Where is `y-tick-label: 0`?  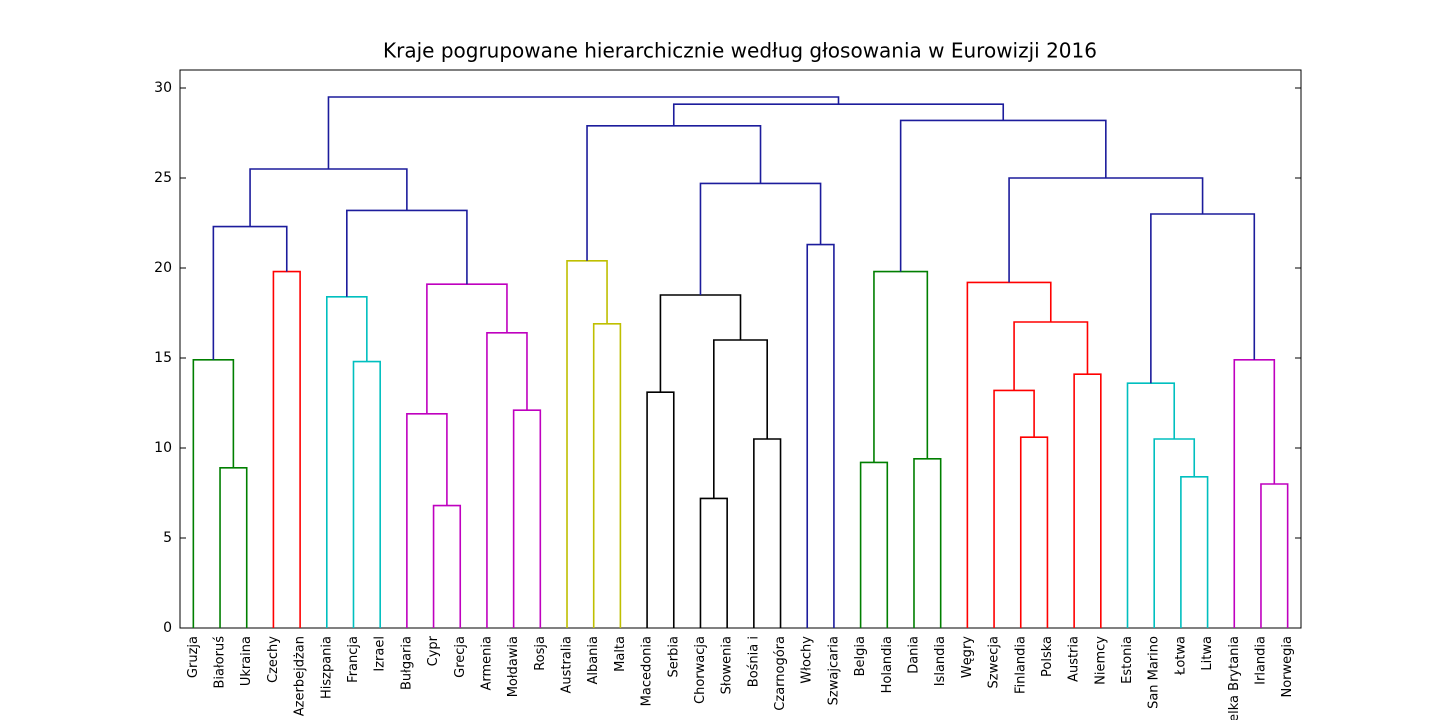 y-tick-label: 0 is located at coordinates (167, 628).